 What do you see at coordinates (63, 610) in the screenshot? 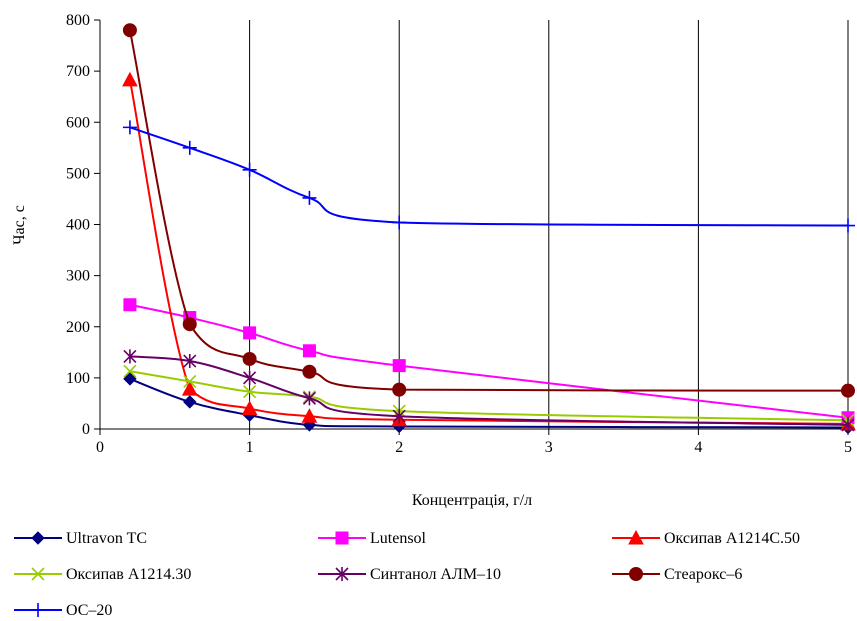
I see `legend-item: ОС–20` at bounding box center [63, 610].